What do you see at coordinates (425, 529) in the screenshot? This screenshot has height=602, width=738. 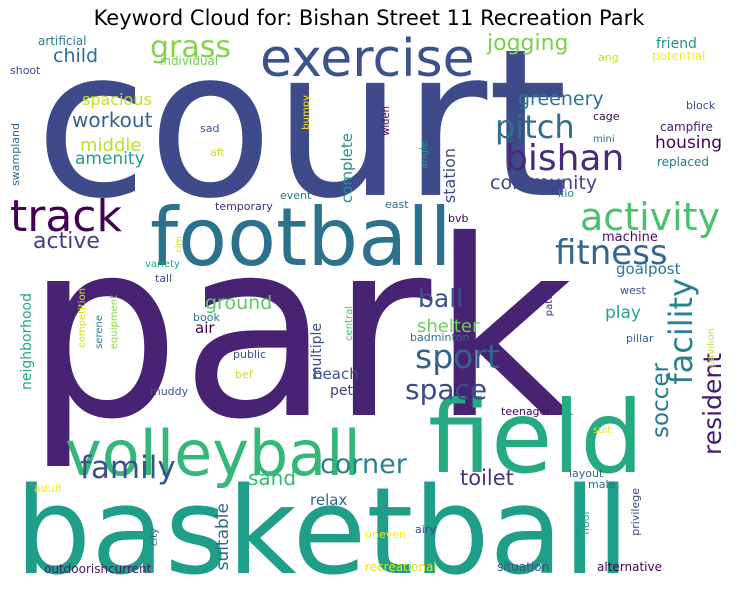 I see `word-airy: airy` at bounding box center [425, 529].